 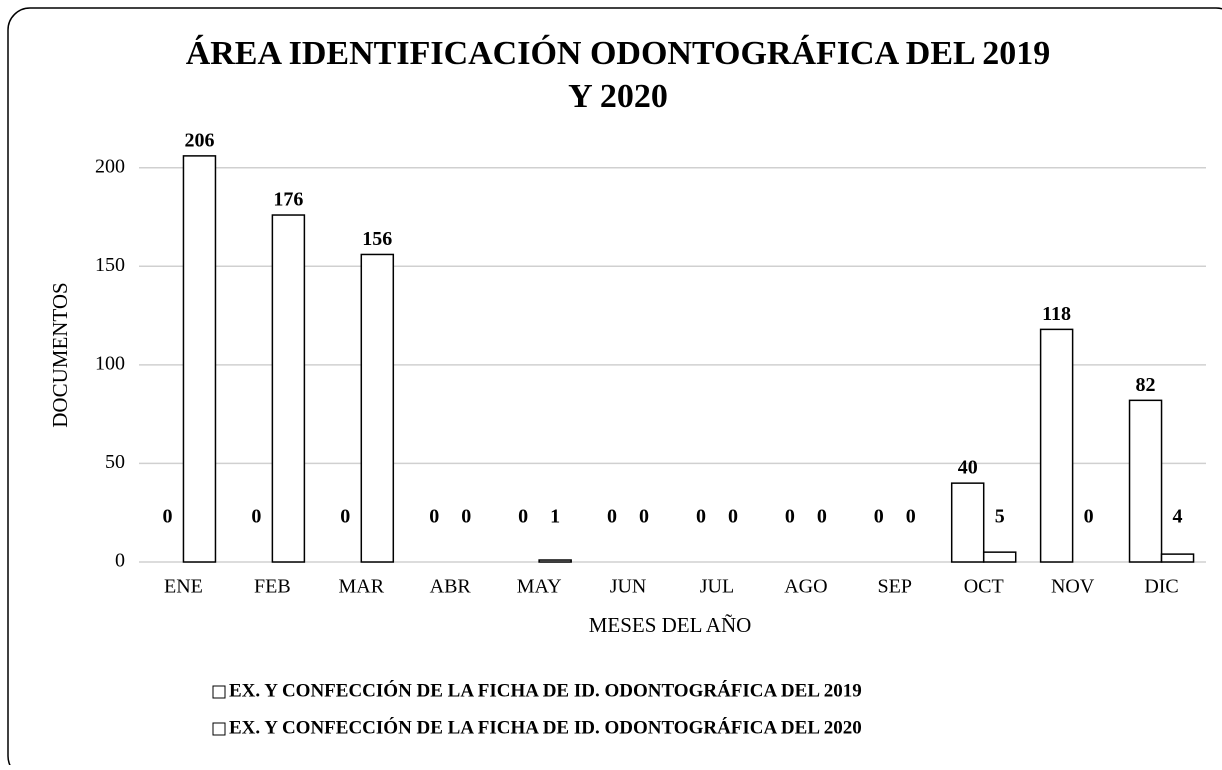 What do you see at coordinates (377, 239) in the screenshot?
I see `data-label: 156` at bounding box center [377, 239].